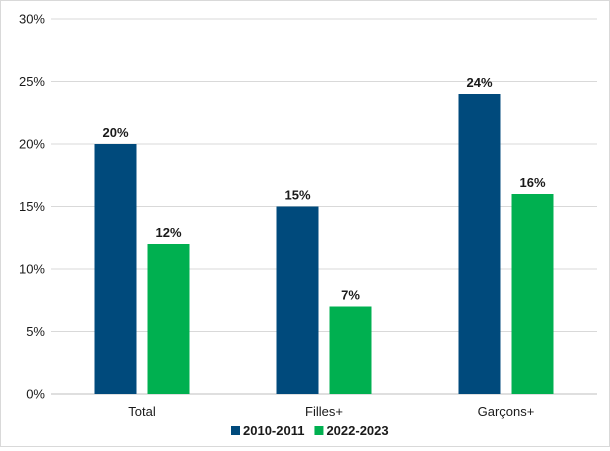 This screenshot has width=610, height=451. I want to click on data-label: 7%, so click(350, 295).